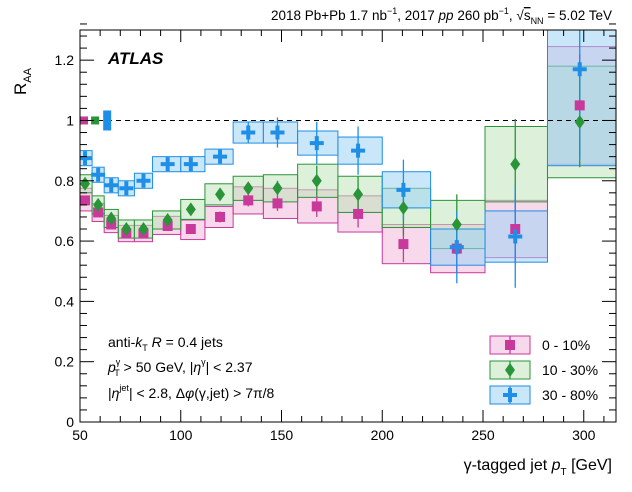 The height and width of the screenshot is (492, 632). I want to click on marker-s0-p8, so click(248, 200).